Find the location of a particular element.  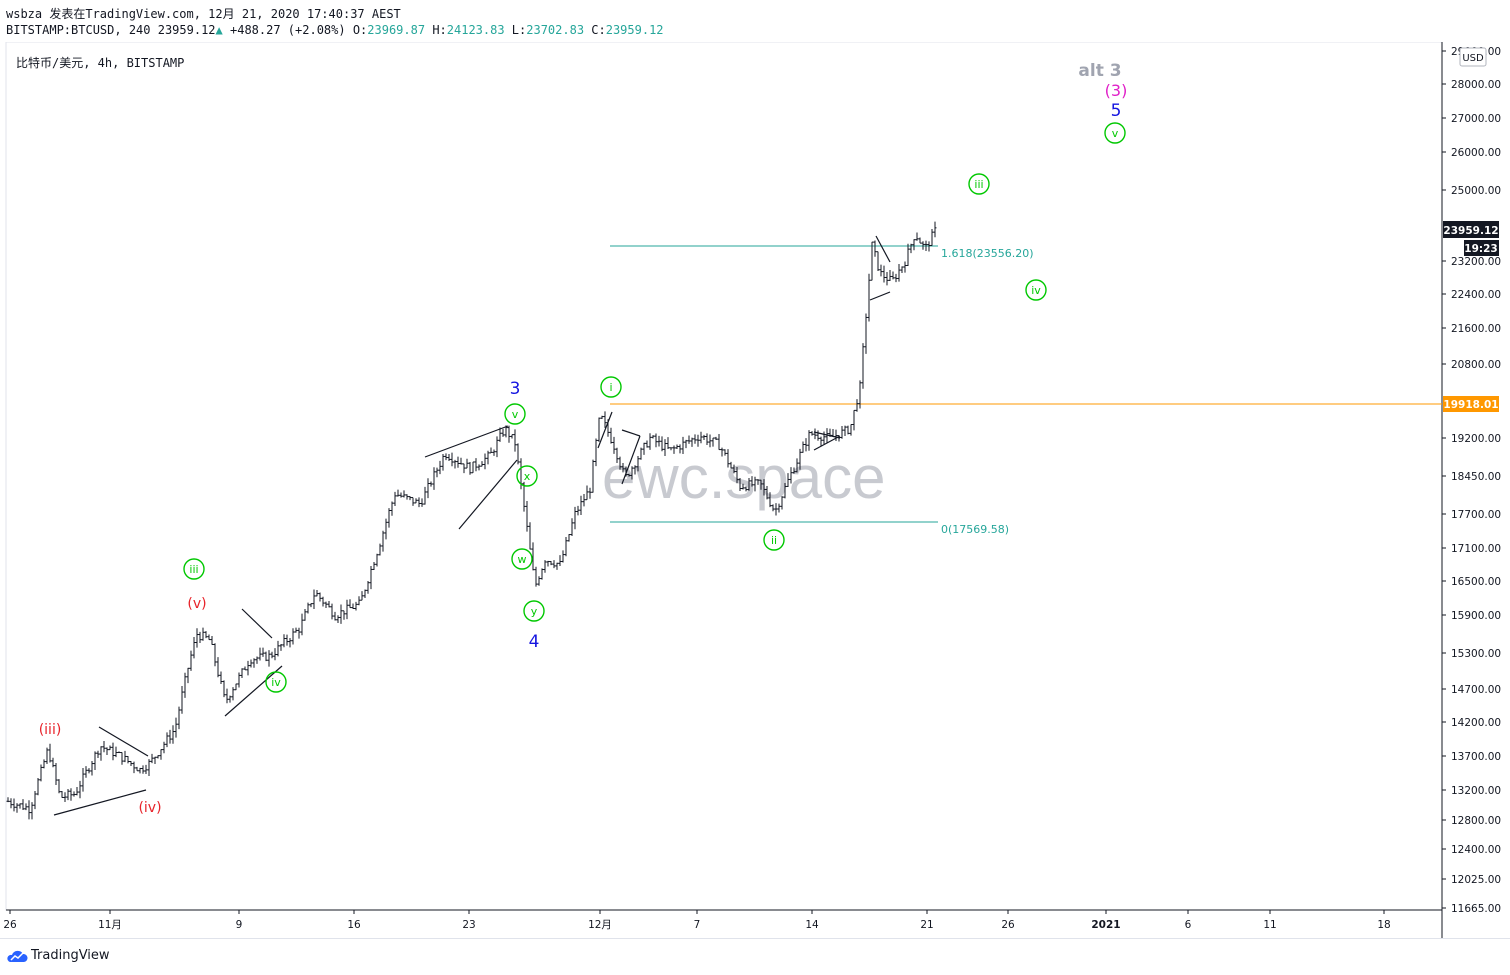

time-axis: 26 11月 9 16 23 12月 7 14 21 26 2021 6 11 18 is located at coordinates (697, 920).